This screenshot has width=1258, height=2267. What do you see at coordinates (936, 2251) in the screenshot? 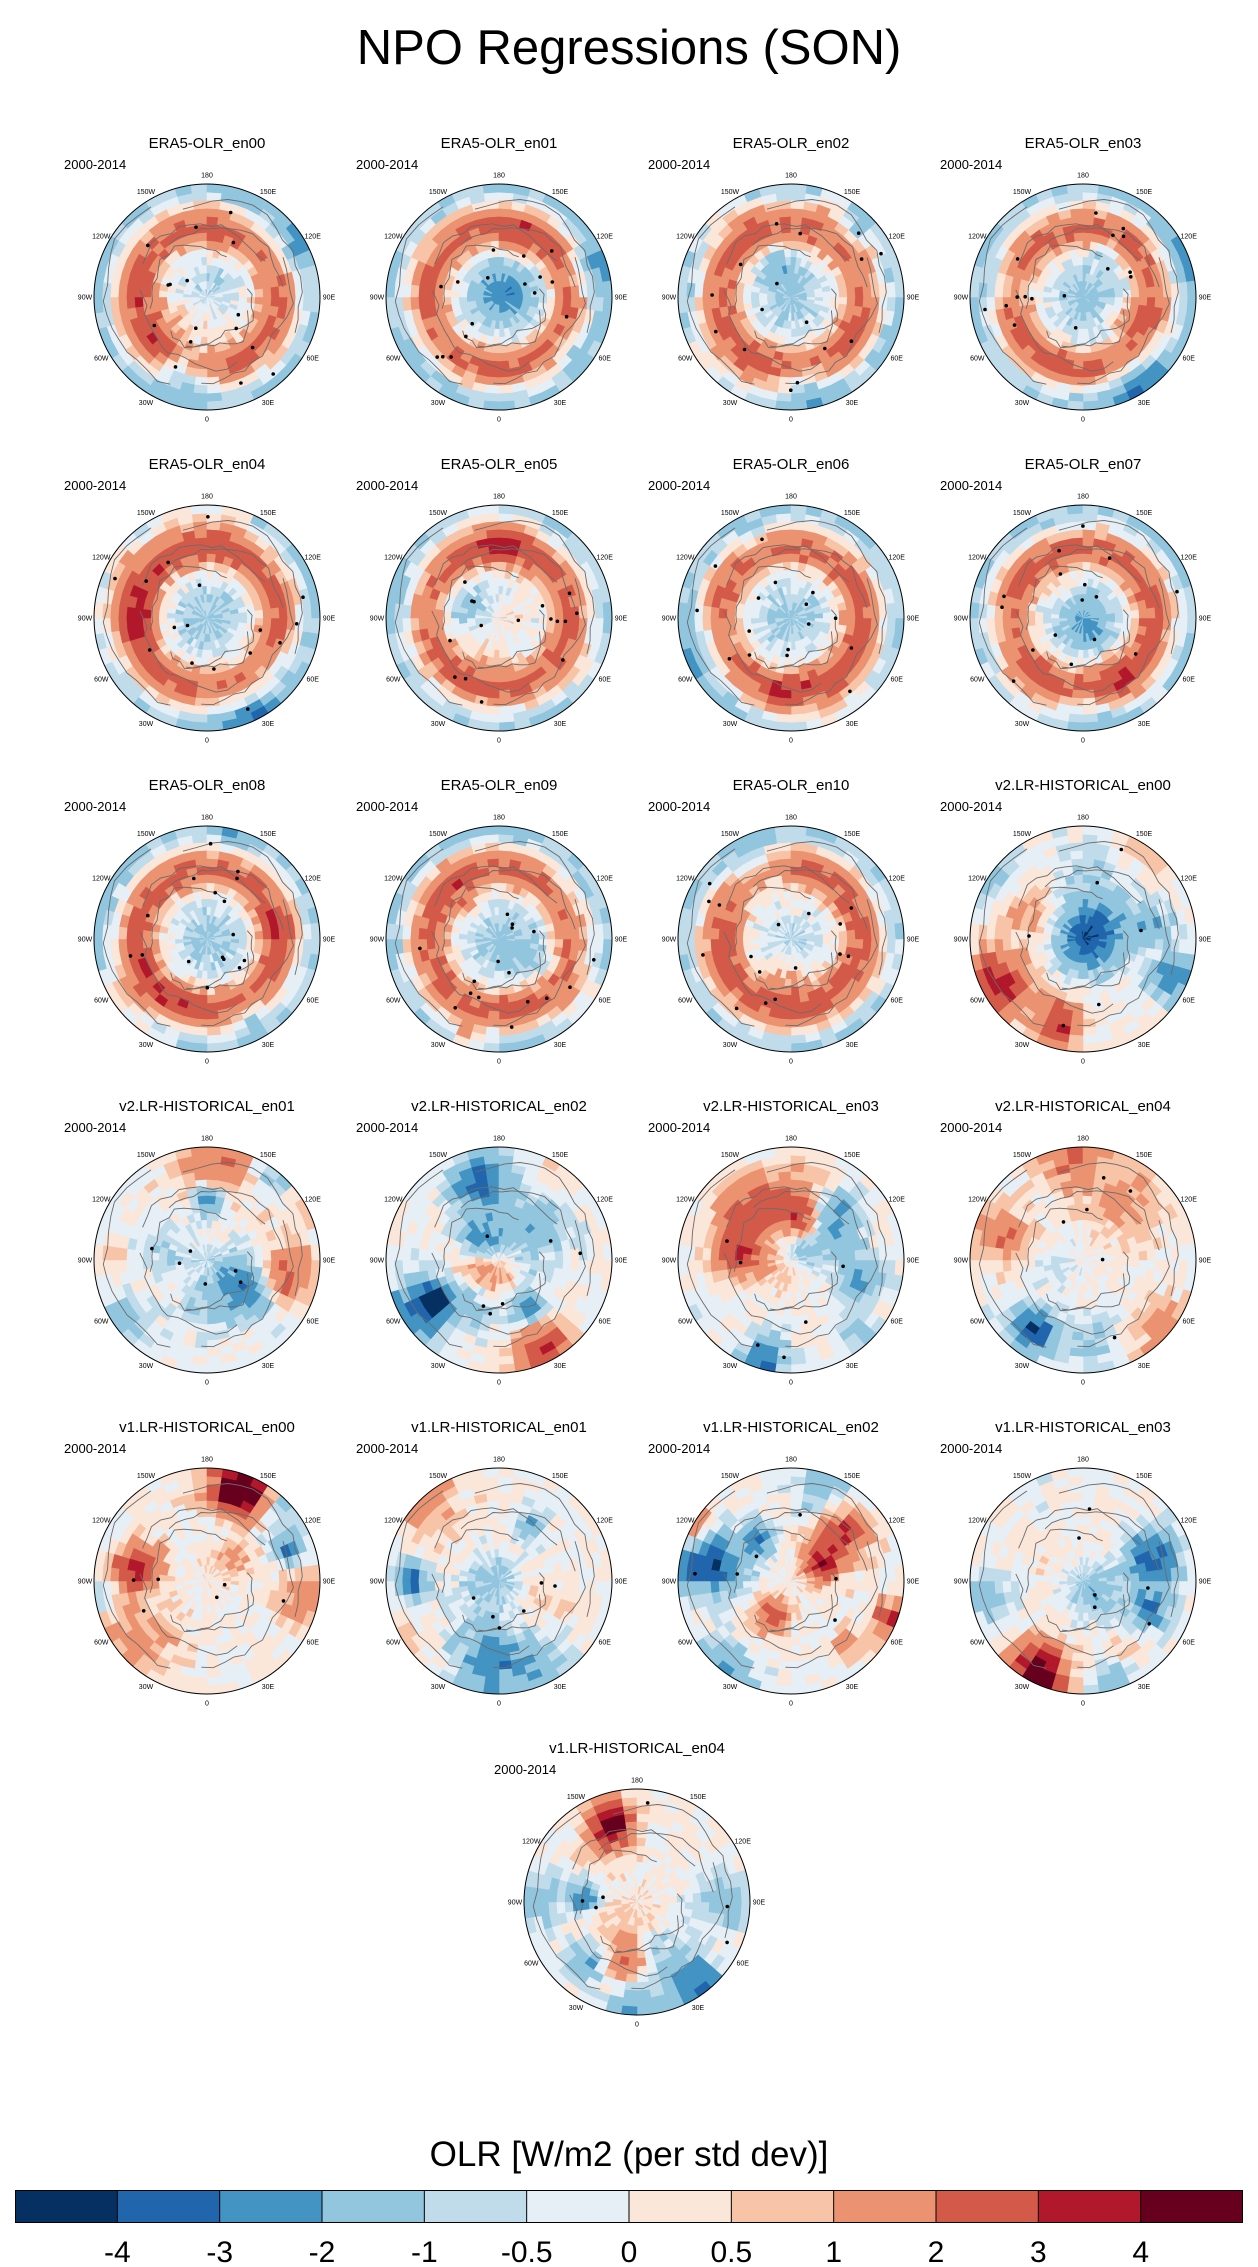
I see `colorbar-tick-label: 2` at bounding box center [936, 2251].